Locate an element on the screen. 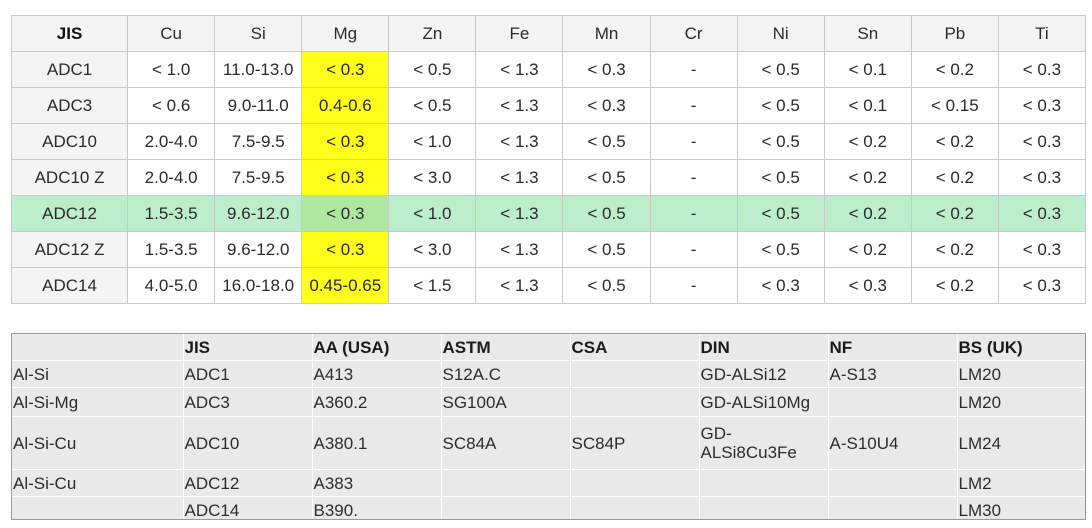  composition-header-zn: Zn is located at coordinates (432, 33).